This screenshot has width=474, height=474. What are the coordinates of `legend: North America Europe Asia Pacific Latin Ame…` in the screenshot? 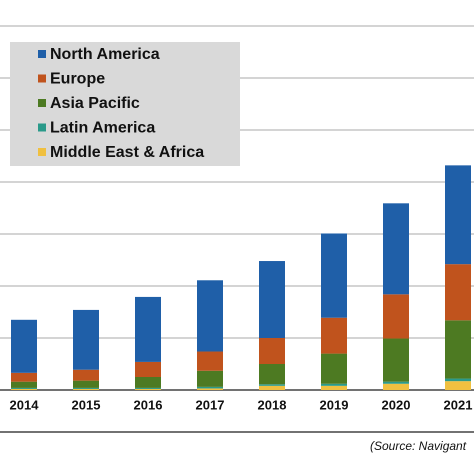 It's located at (125, 104).